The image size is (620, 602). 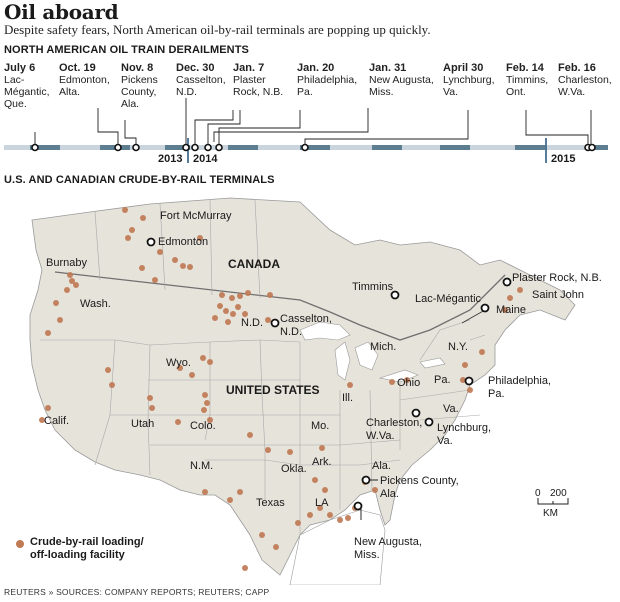 What do you see at coordinates (442, 380) in the screenshot?
I see `label-pa: Pa.` at bounding box center [442, 380].